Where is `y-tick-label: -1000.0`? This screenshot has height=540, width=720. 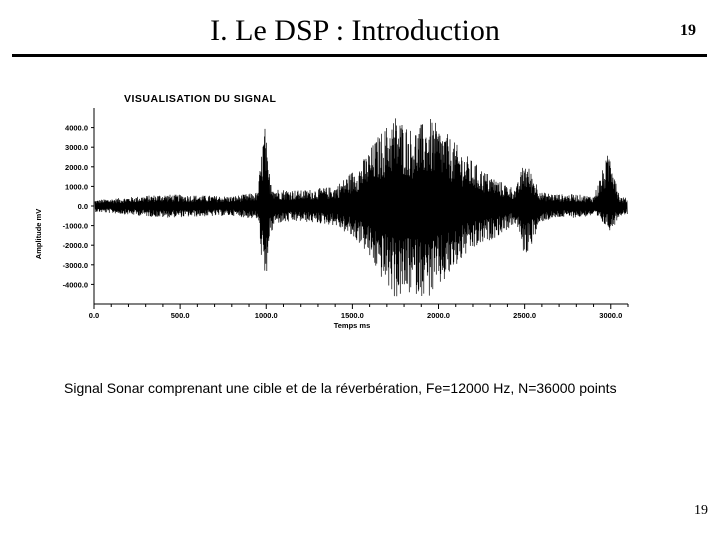
y-tick-label: -1000.0 is located at coordinates (75, 226).